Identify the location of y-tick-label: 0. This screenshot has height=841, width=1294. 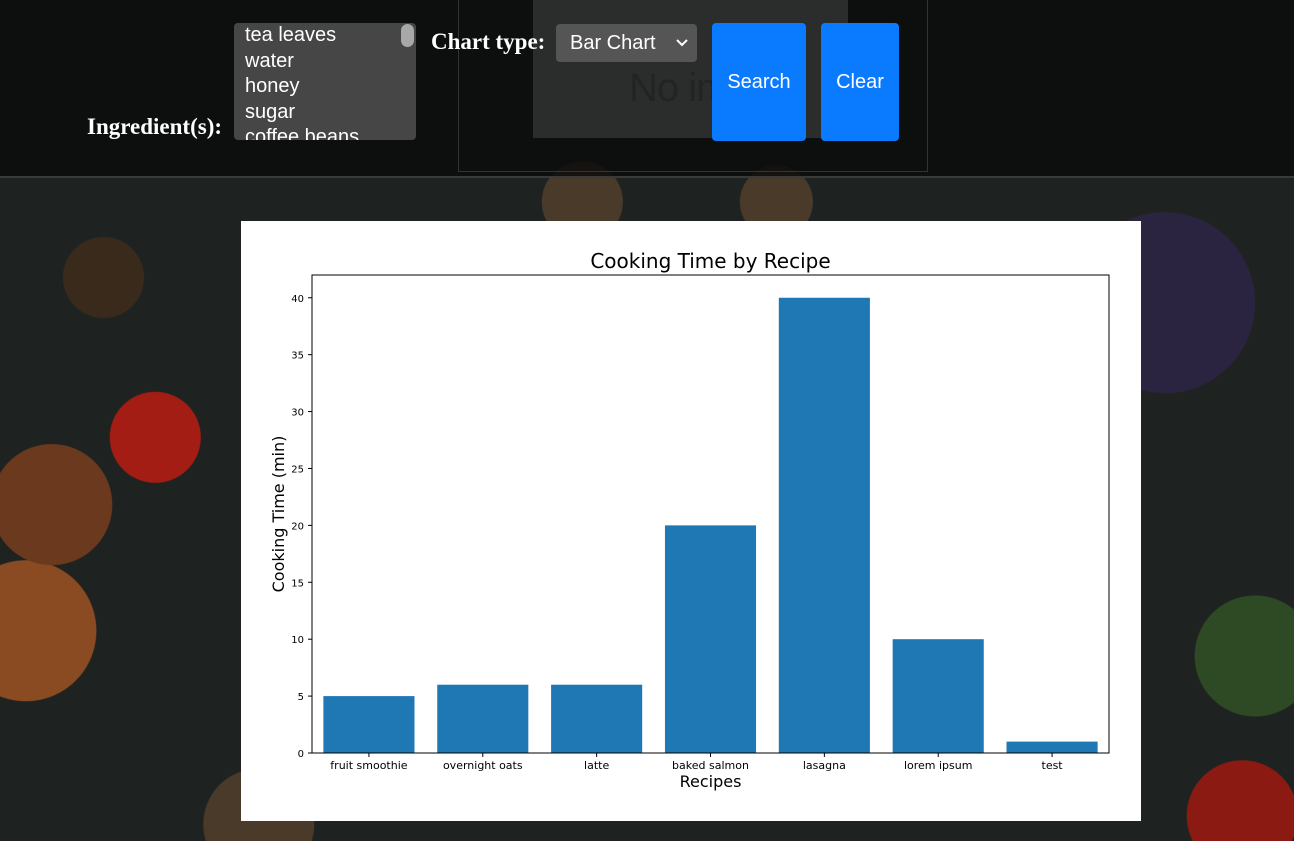
(301, 754).